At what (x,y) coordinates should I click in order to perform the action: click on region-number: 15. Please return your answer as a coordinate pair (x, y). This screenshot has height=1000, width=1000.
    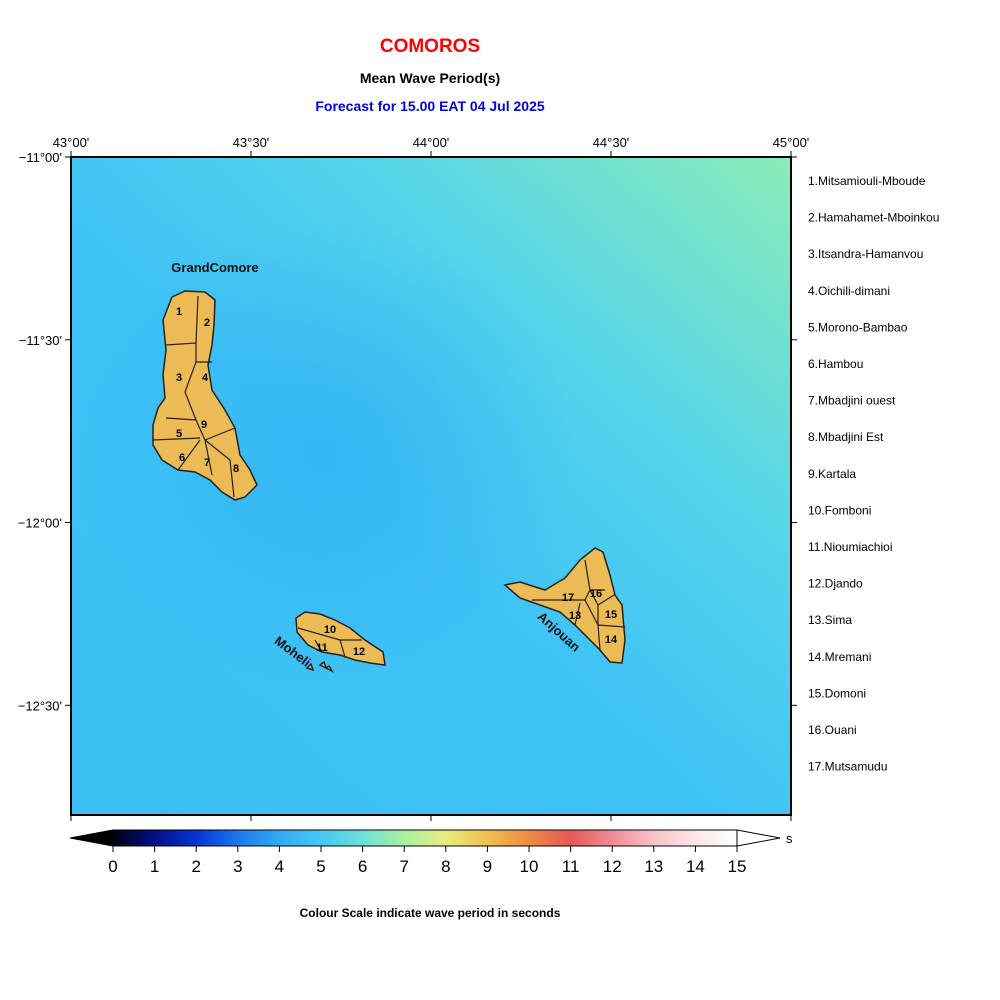
    Looking at the image, I should click on (611, 615).